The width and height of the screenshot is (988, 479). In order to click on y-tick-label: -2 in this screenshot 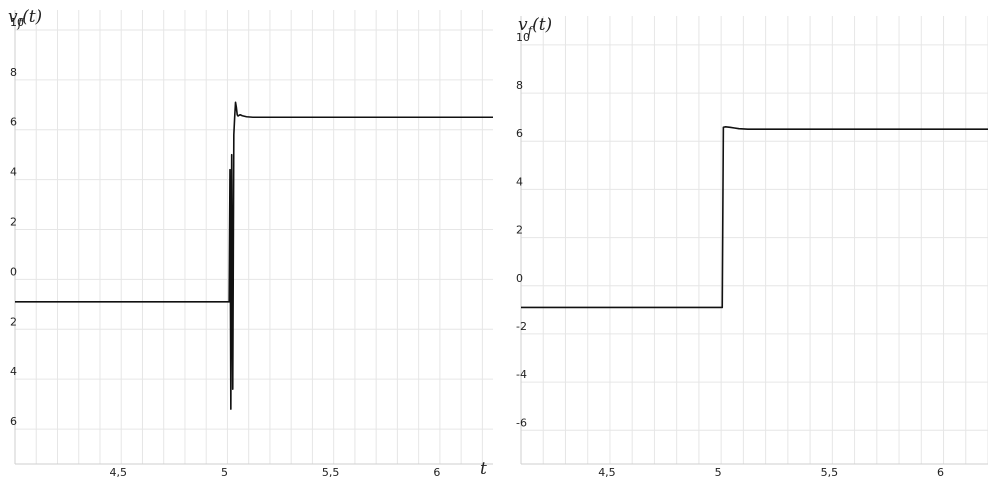, I will do `click(521, 326)`.